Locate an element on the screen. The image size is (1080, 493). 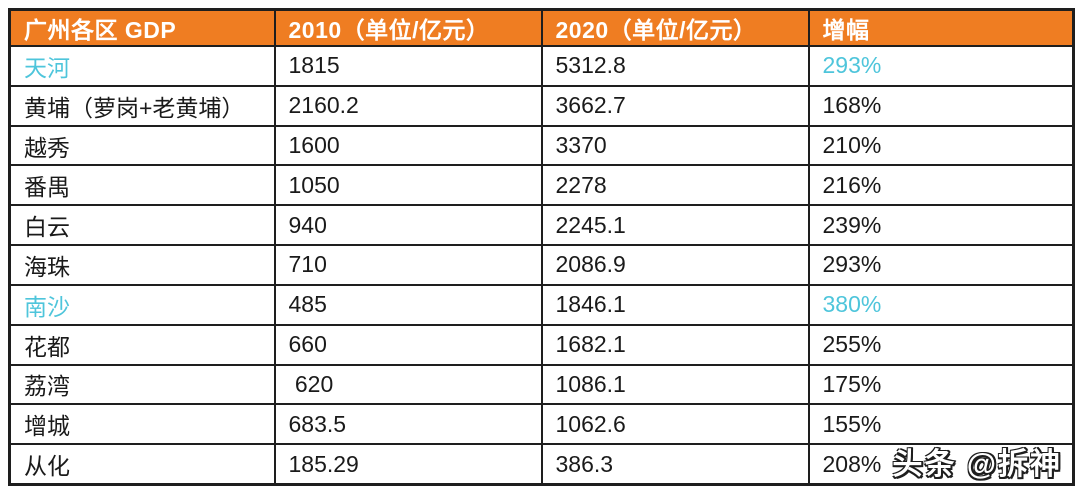
table-row: 天河 1815 5312.8 293% is located at coordinates (541, 66).